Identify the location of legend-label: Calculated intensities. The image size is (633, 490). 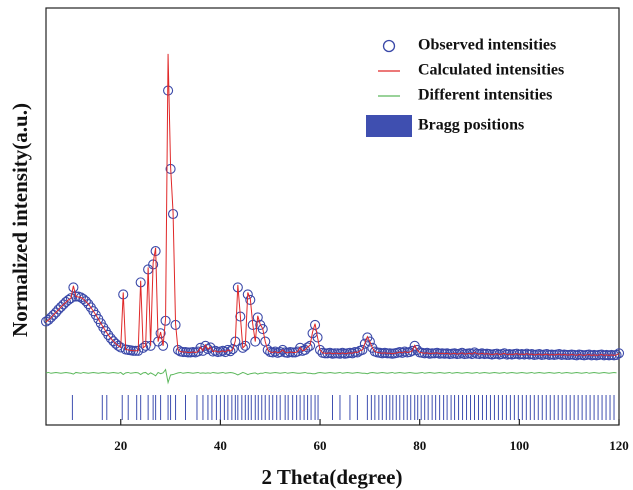
(491, 70).